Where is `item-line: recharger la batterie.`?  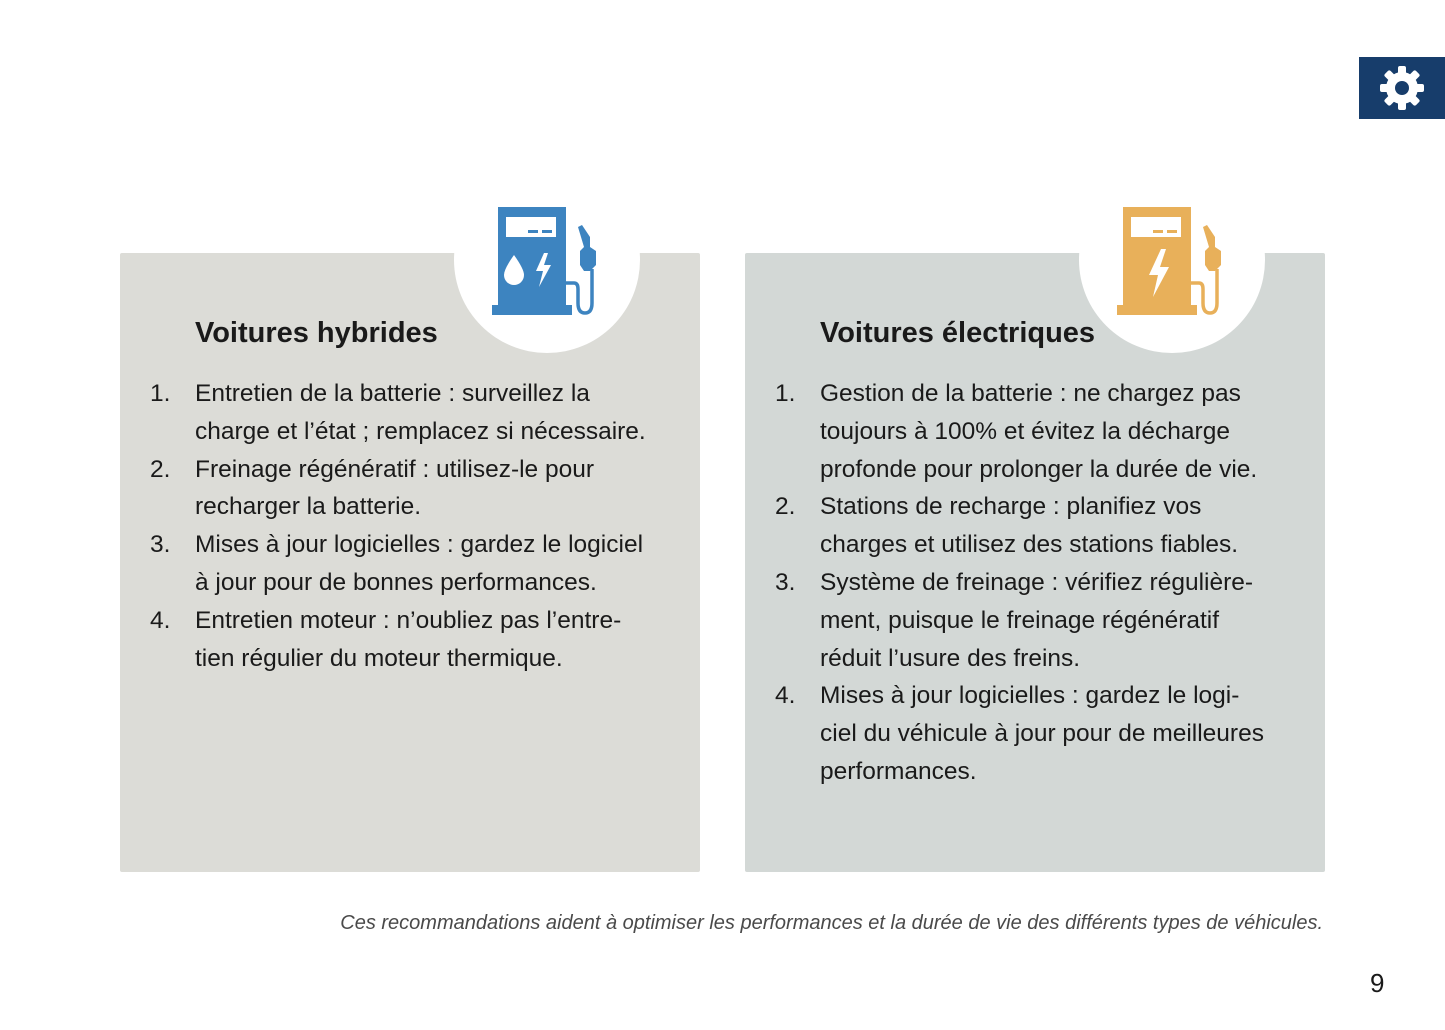 item-line: recharger la batterie. is located at coordinates (308, 507).